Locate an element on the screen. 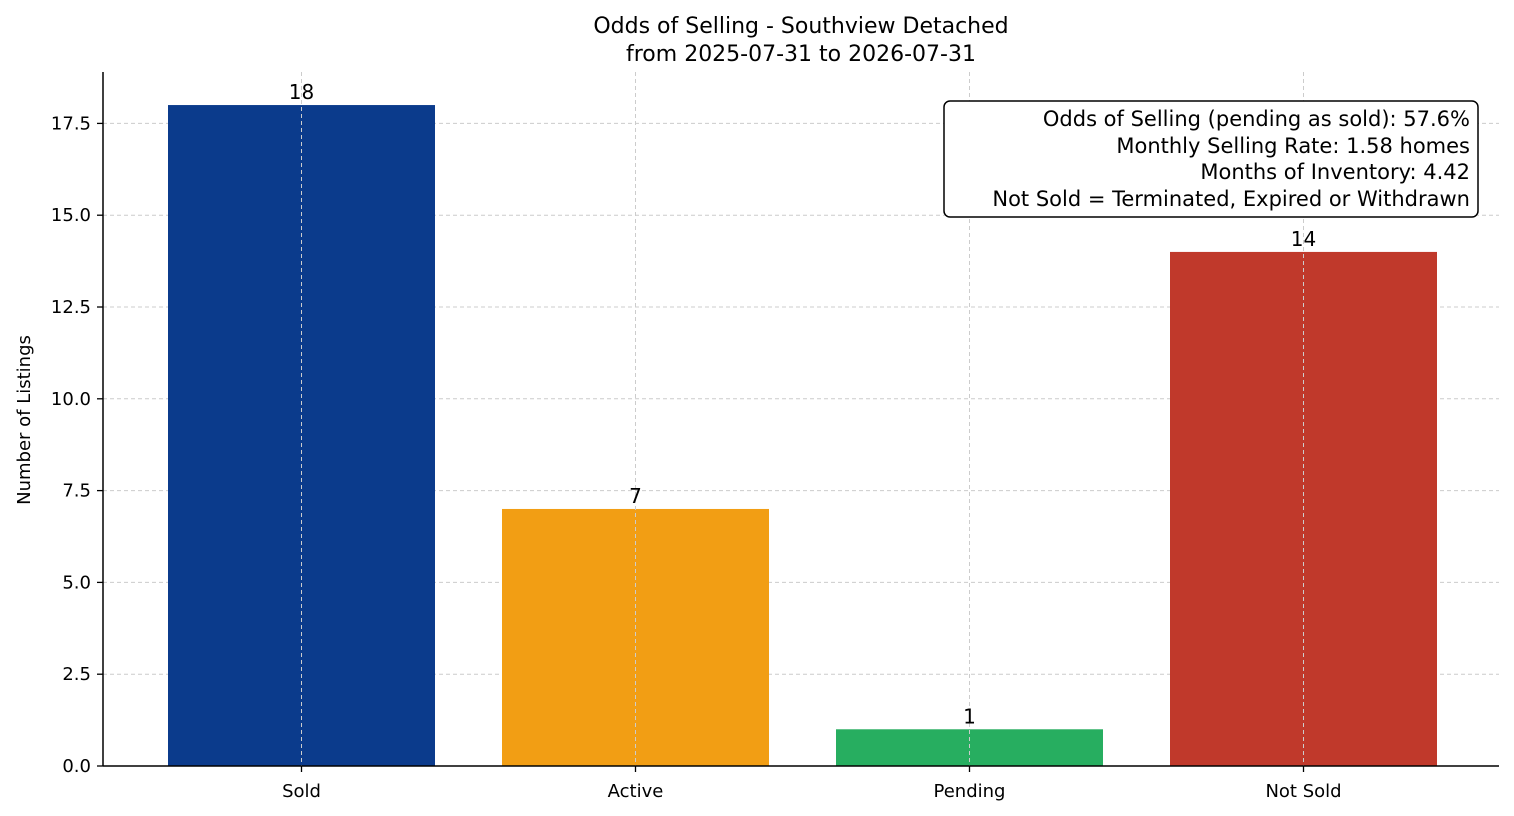  x-tick-label-active: Active is located at coordinates (636, 791).